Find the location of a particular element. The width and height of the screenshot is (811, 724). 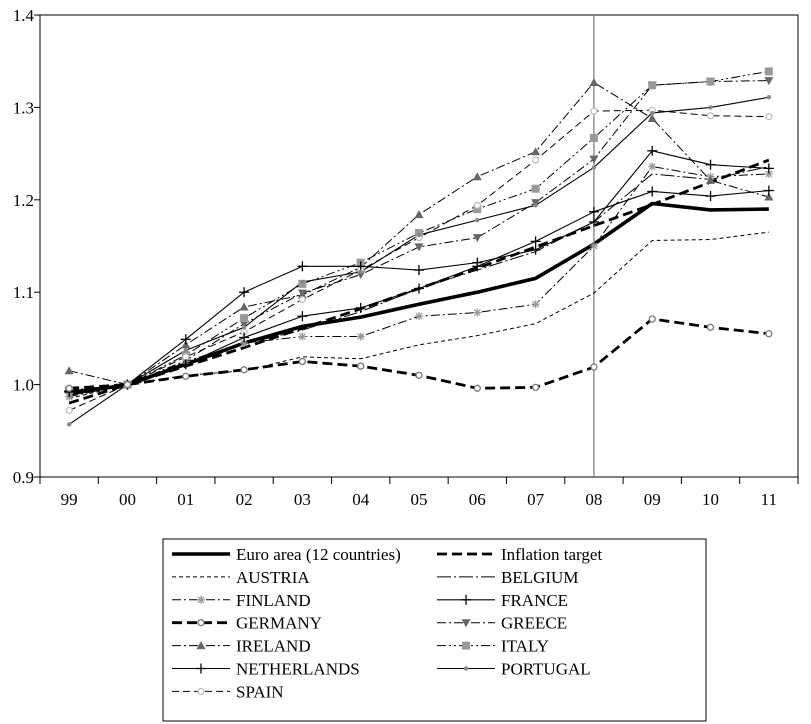

x-tick-label-1: 00 is located at coordinates (127, 499).